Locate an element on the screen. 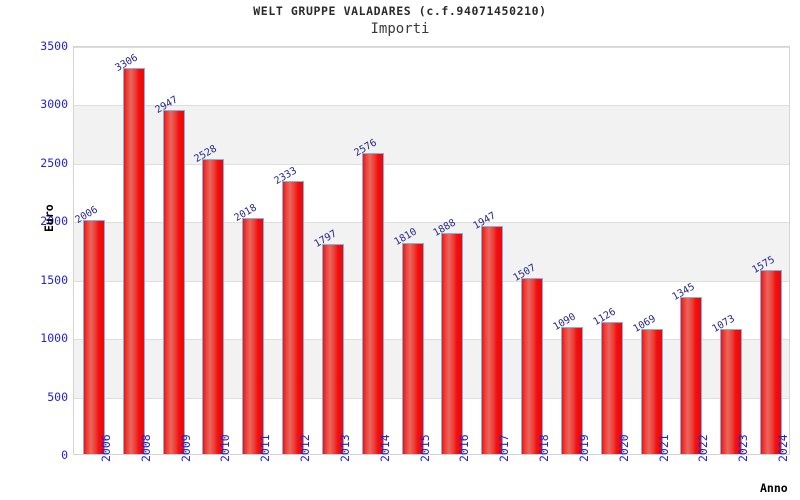 The width and height of the screenshot is (800, 500). chart-title: WELT GRUPPE VALADARES (c.f.94071450210) is located at coordinates (400, 11).